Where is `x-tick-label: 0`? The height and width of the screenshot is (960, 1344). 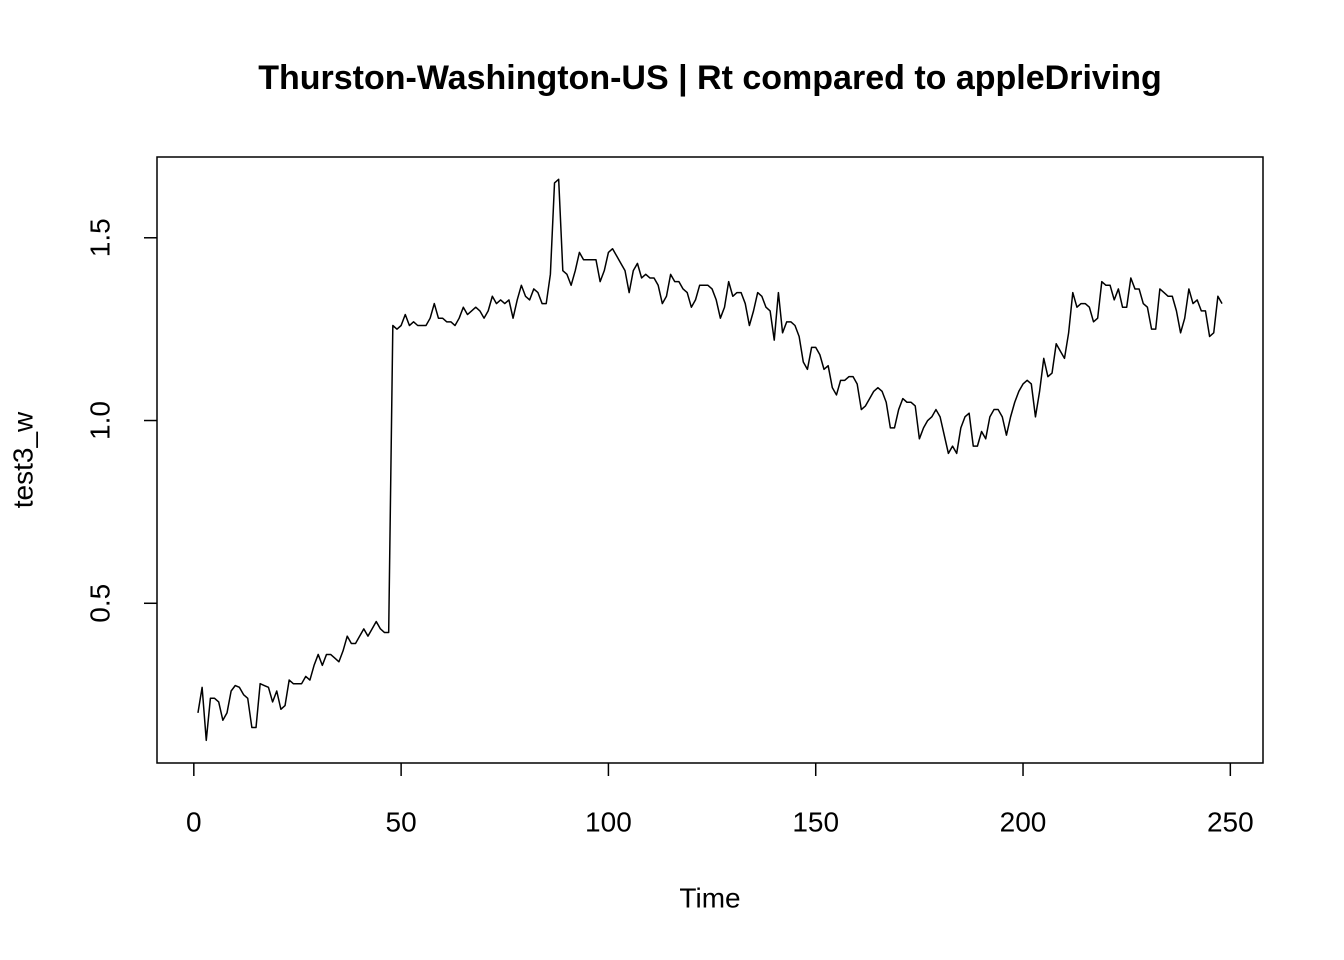
x-tick-label: 0 is located at coordinates (194, 821).